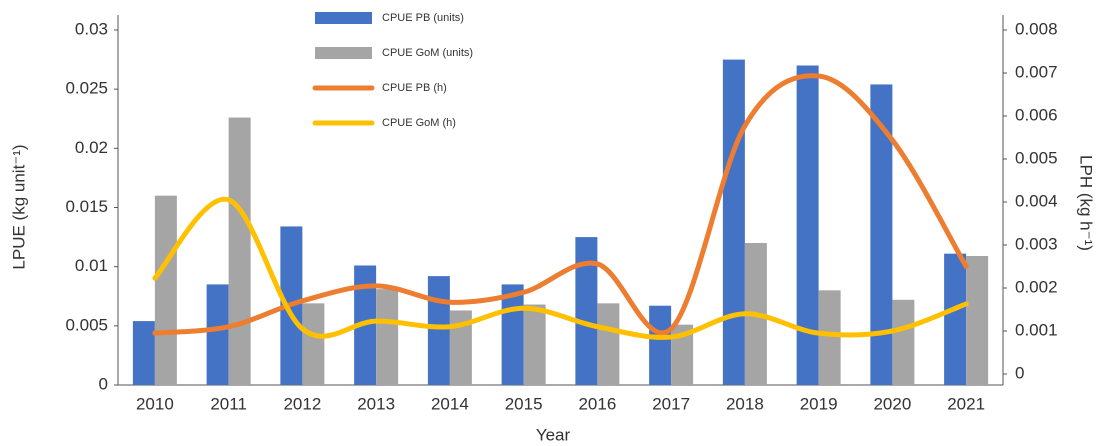 The width and height of the screenshot is (1101, 446). What do you see at coordinates (1036, 28) in the screenshot?
I see `y2-tick-label: 0.008` at bounding box center [1036, 28].